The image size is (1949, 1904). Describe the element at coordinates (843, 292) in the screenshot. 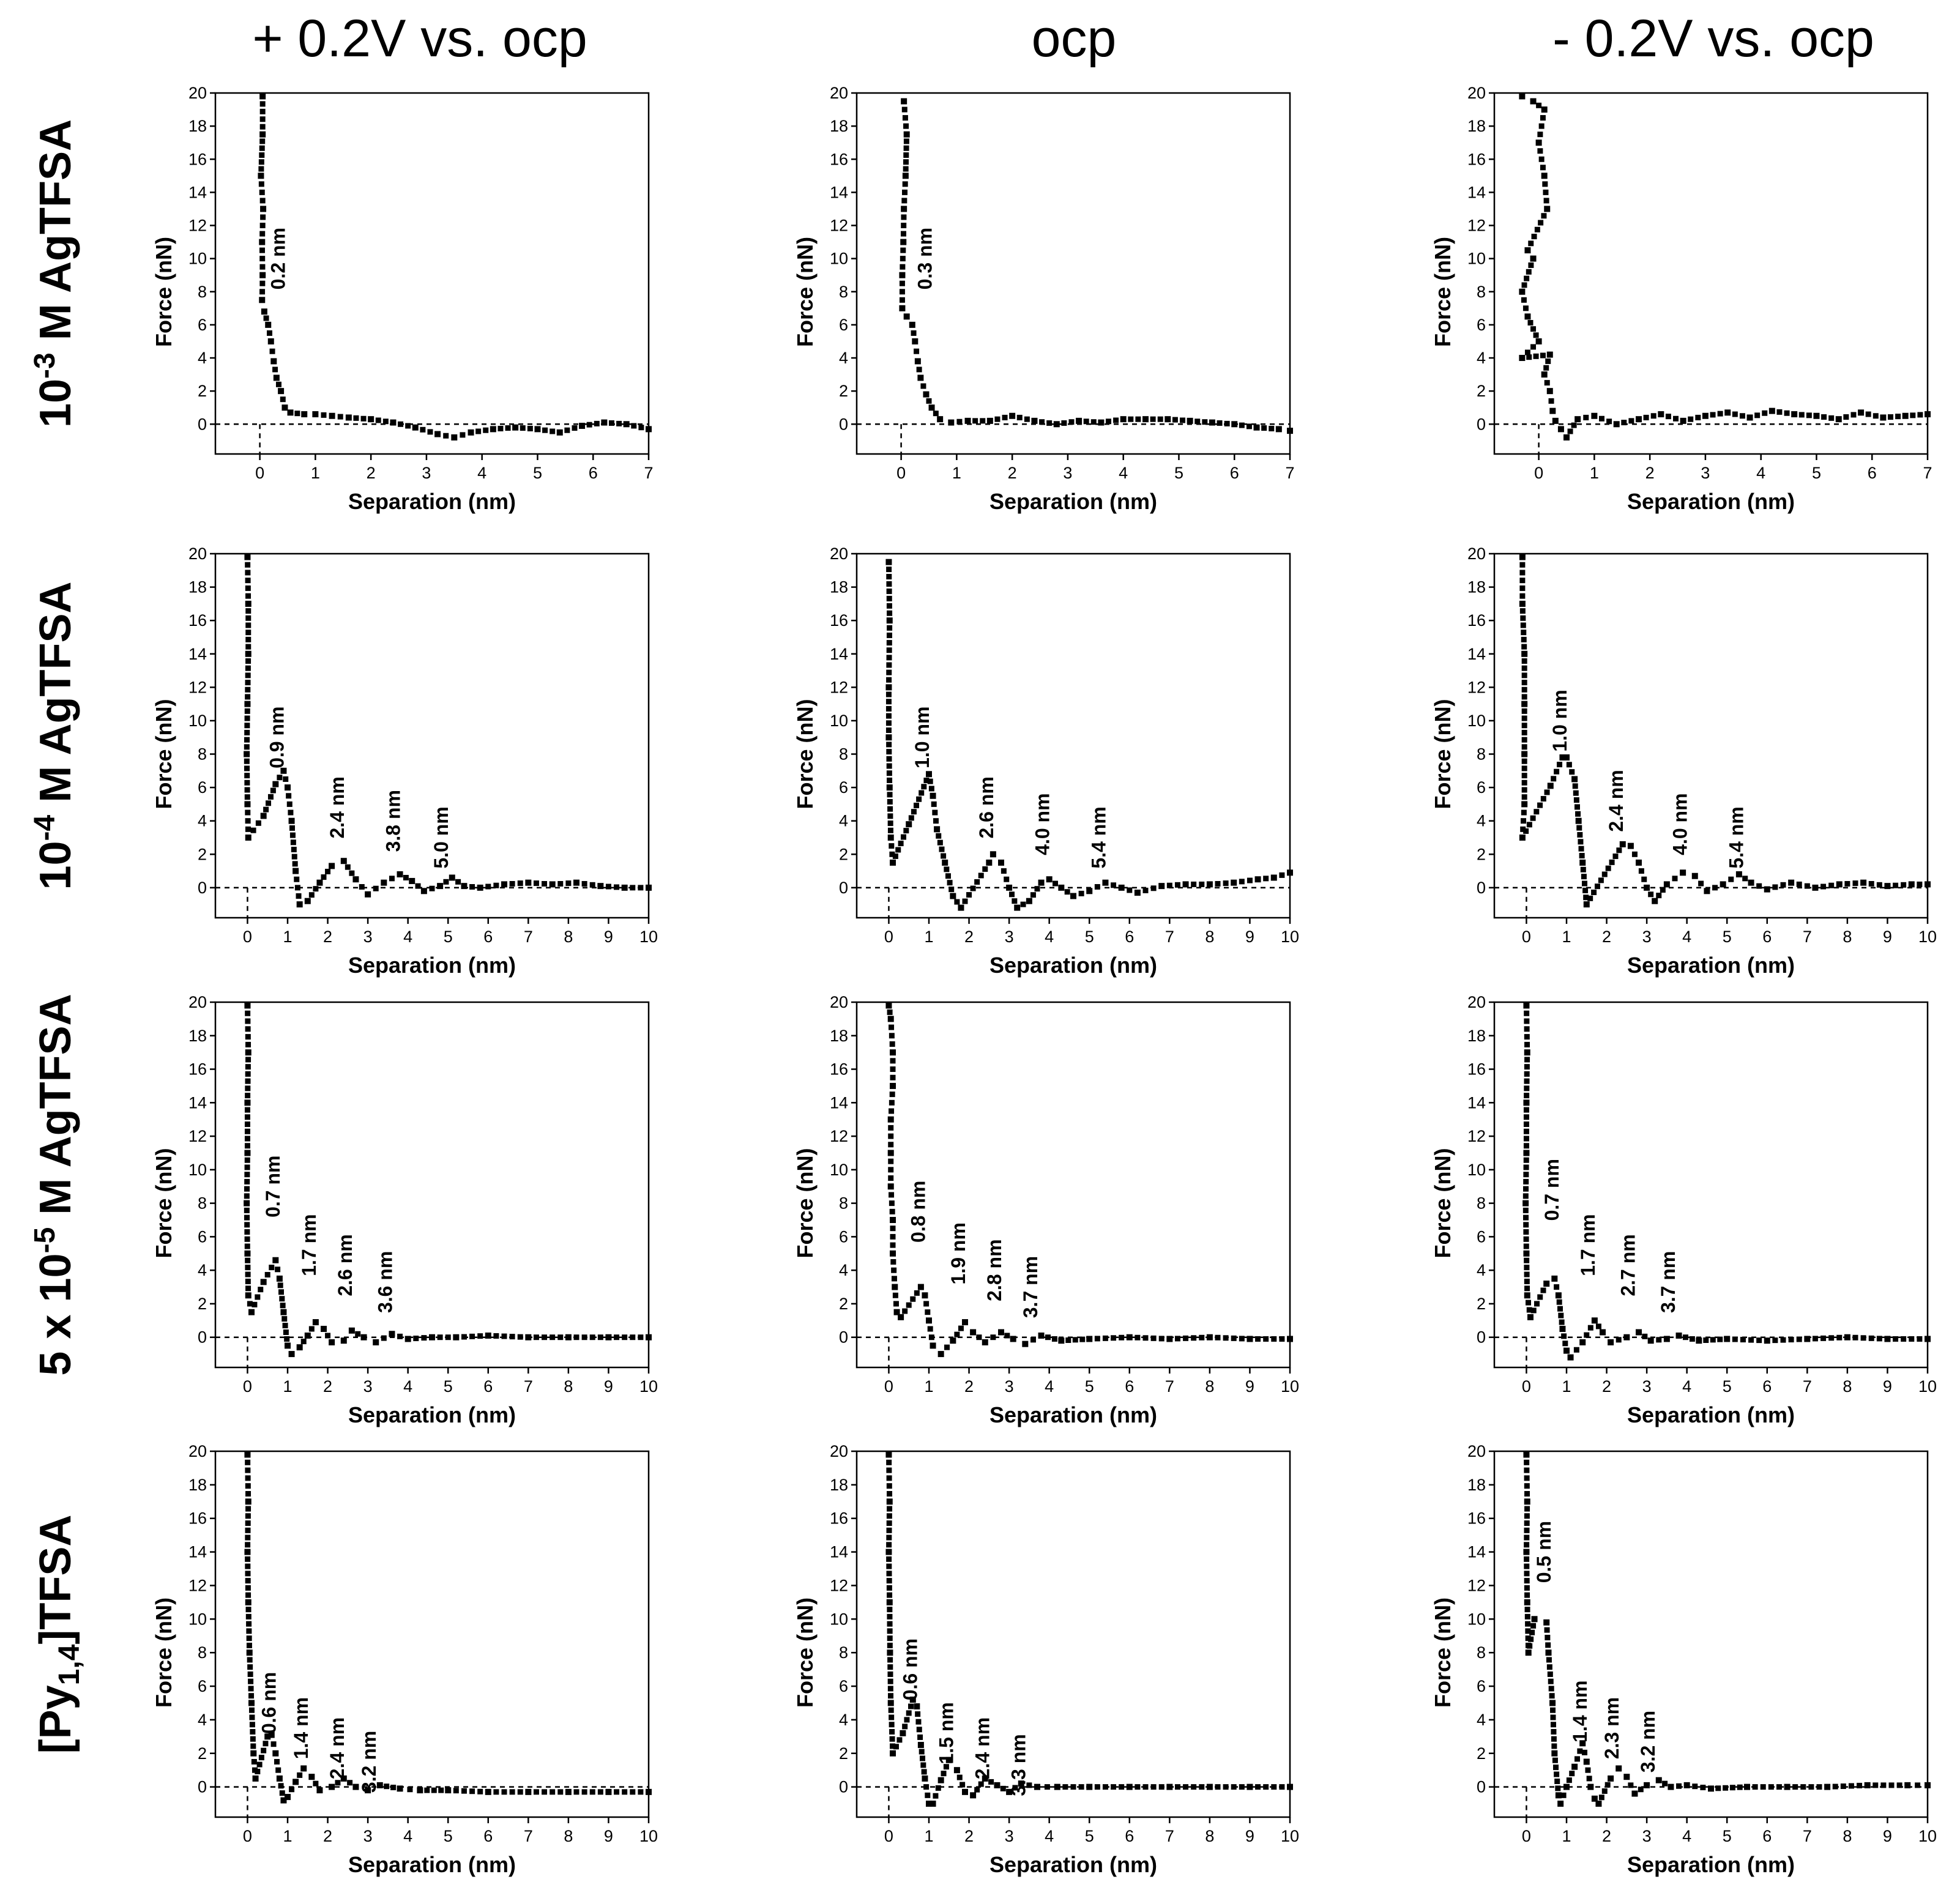

I see `y-tick-label: 8` at that location.